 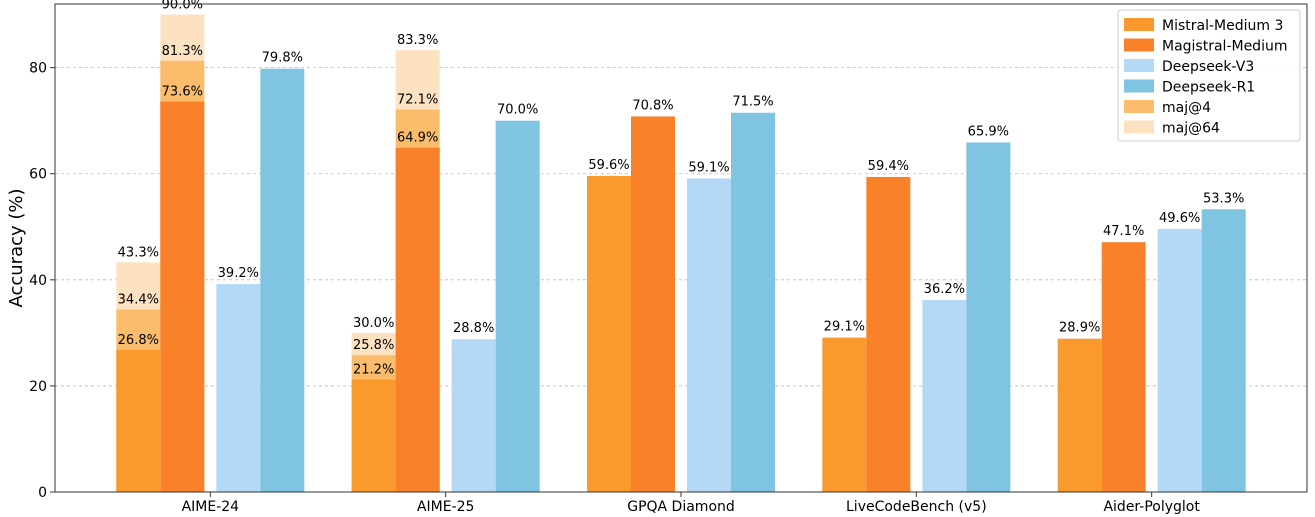 I want to click on bar-deepseek-v3-livecodebench-v5, so click(x=944, y=395).